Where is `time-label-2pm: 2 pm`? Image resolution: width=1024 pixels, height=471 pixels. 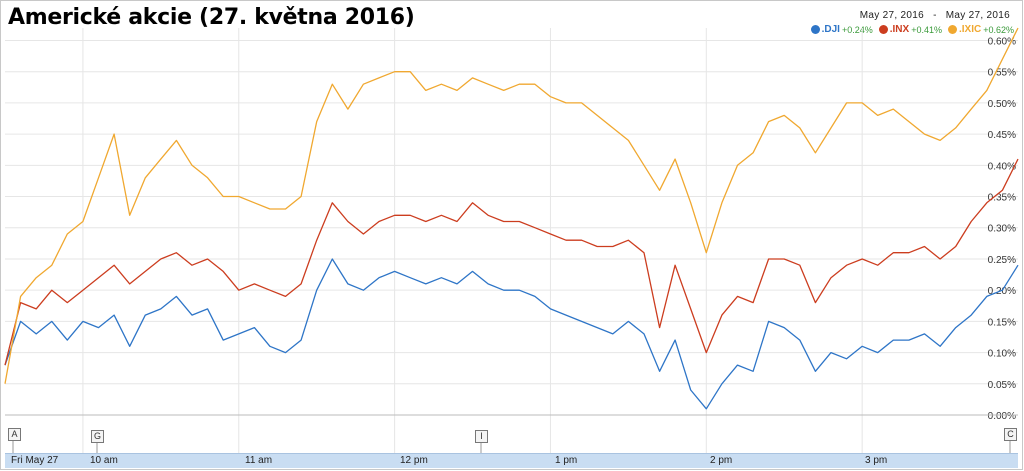
time-label-2pm: 2 pm is located at coordinates (721, 460).